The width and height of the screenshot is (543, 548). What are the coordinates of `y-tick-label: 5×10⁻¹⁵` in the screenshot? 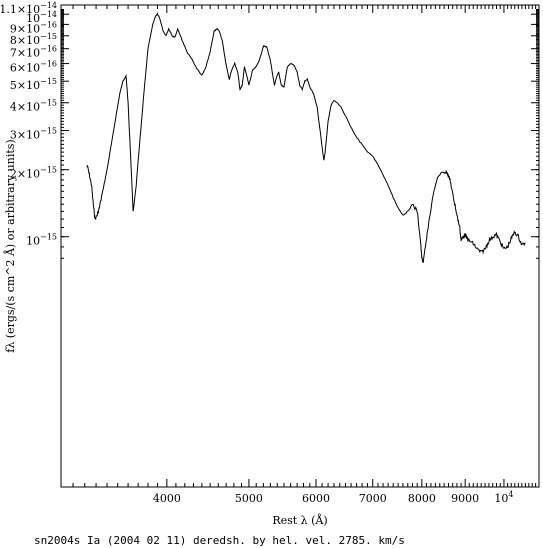 It's located at (33, 84).